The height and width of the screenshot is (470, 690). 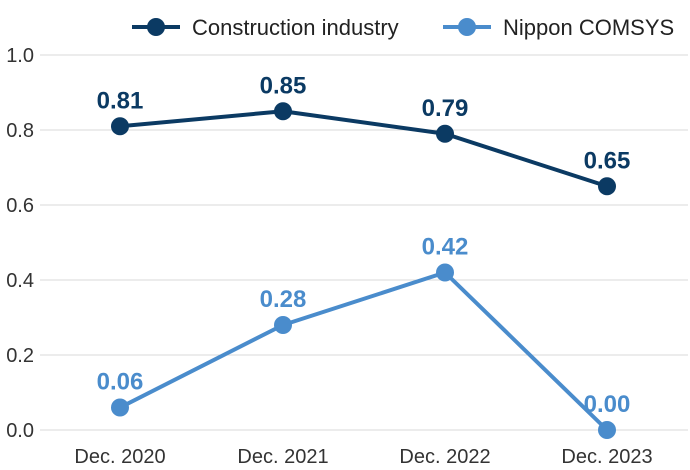 What do you see at coordinates (120, 100) in the screenshot?
I see `data-label: 0.81` at bounding box center [120, 100].